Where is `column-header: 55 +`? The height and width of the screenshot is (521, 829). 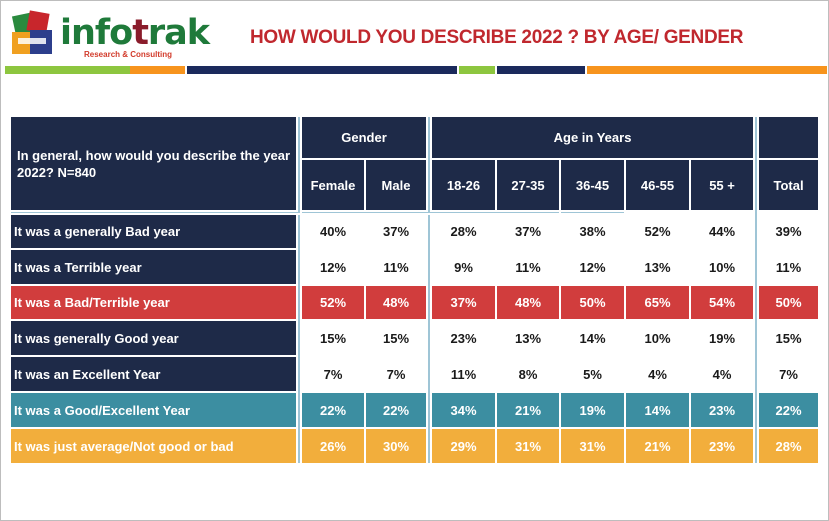
column-header: 55 + is located at coordinates (723, 186).